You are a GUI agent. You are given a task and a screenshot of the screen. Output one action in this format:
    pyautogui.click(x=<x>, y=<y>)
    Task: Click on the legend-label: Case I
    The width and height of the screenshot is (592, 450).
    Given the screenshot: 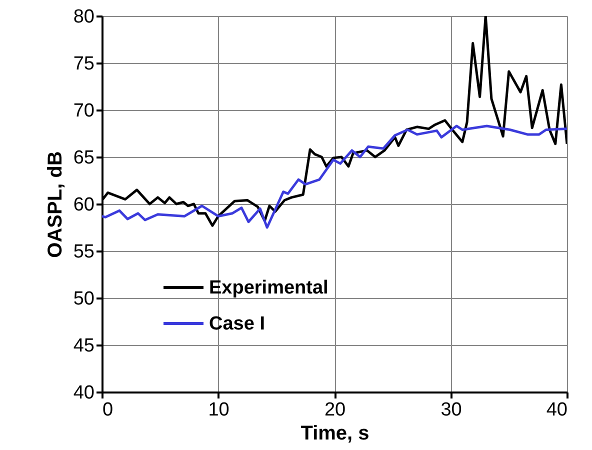 What is the action you would take?
    pyautogui.click(x=237, y=324)
    